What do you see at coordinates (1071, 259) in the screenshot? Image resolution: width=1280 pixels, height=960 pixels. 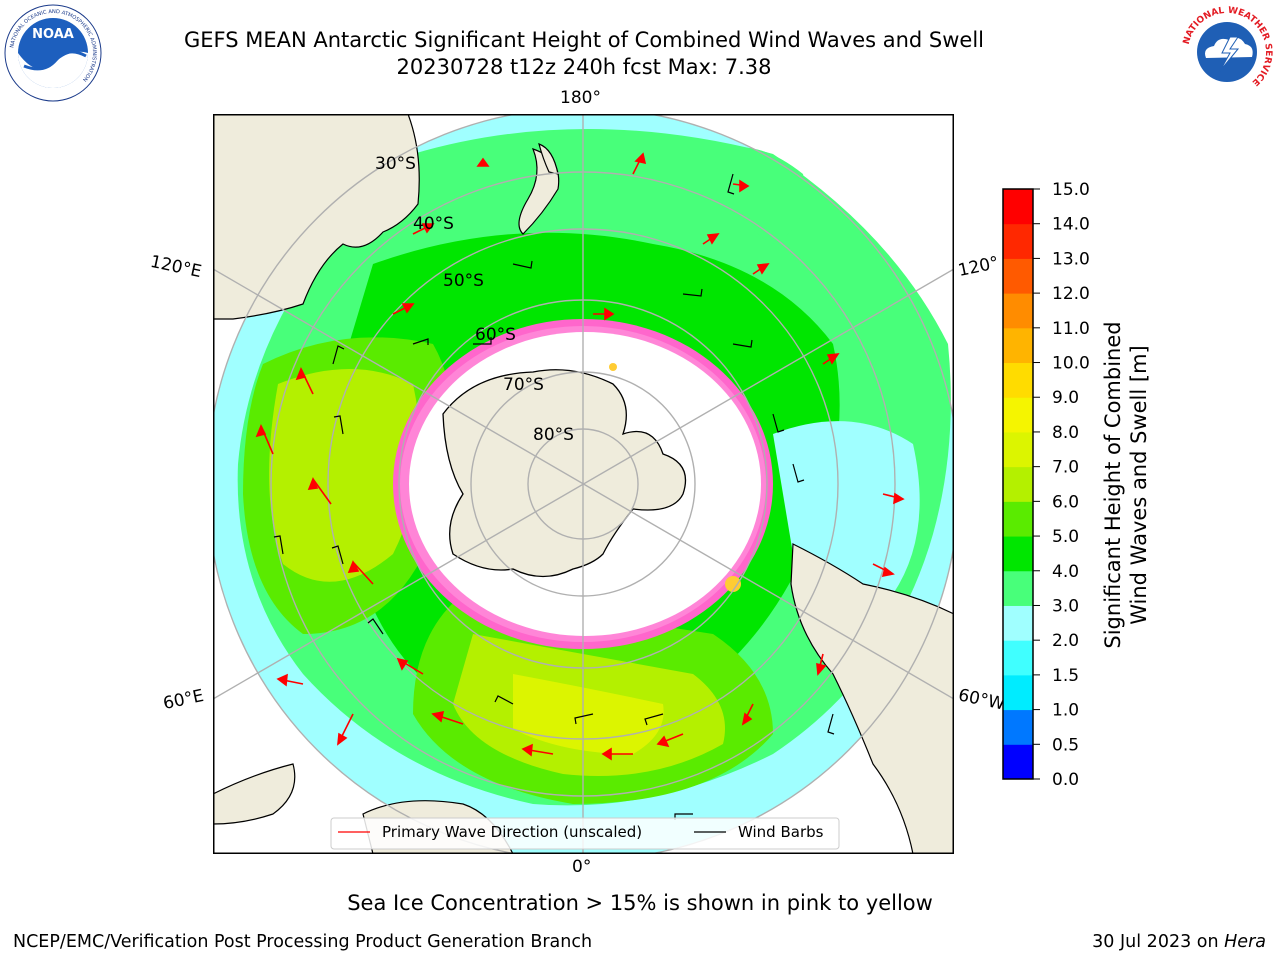 I see `colorbar-tick-label: 13.0` at bounding box center [1071, 259].